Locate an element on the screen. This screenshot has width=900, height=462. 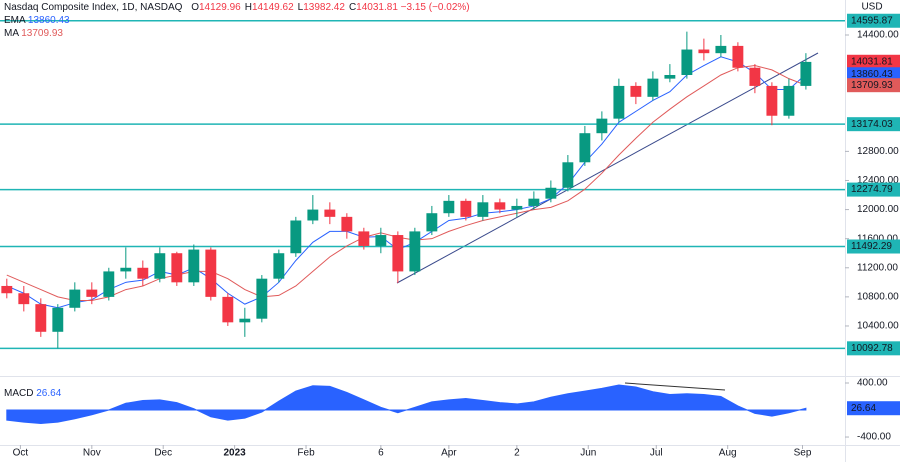
macd-area is located at coordinates (406, 404).